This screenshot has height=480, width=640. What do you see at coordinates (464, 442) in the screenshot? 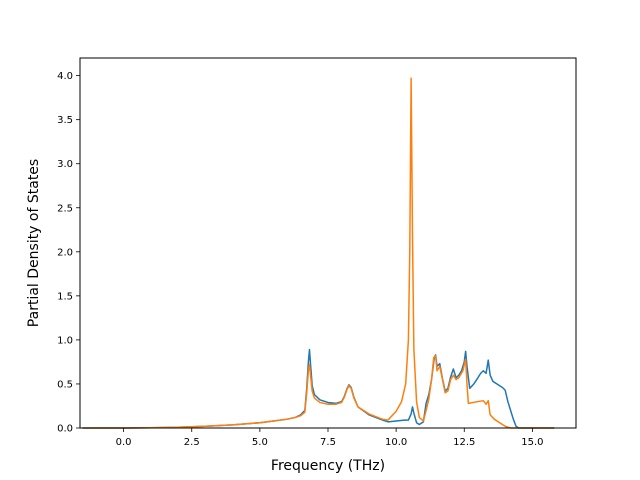
I see `x-tick-label: 12.5` at bounding box center [464, 442].